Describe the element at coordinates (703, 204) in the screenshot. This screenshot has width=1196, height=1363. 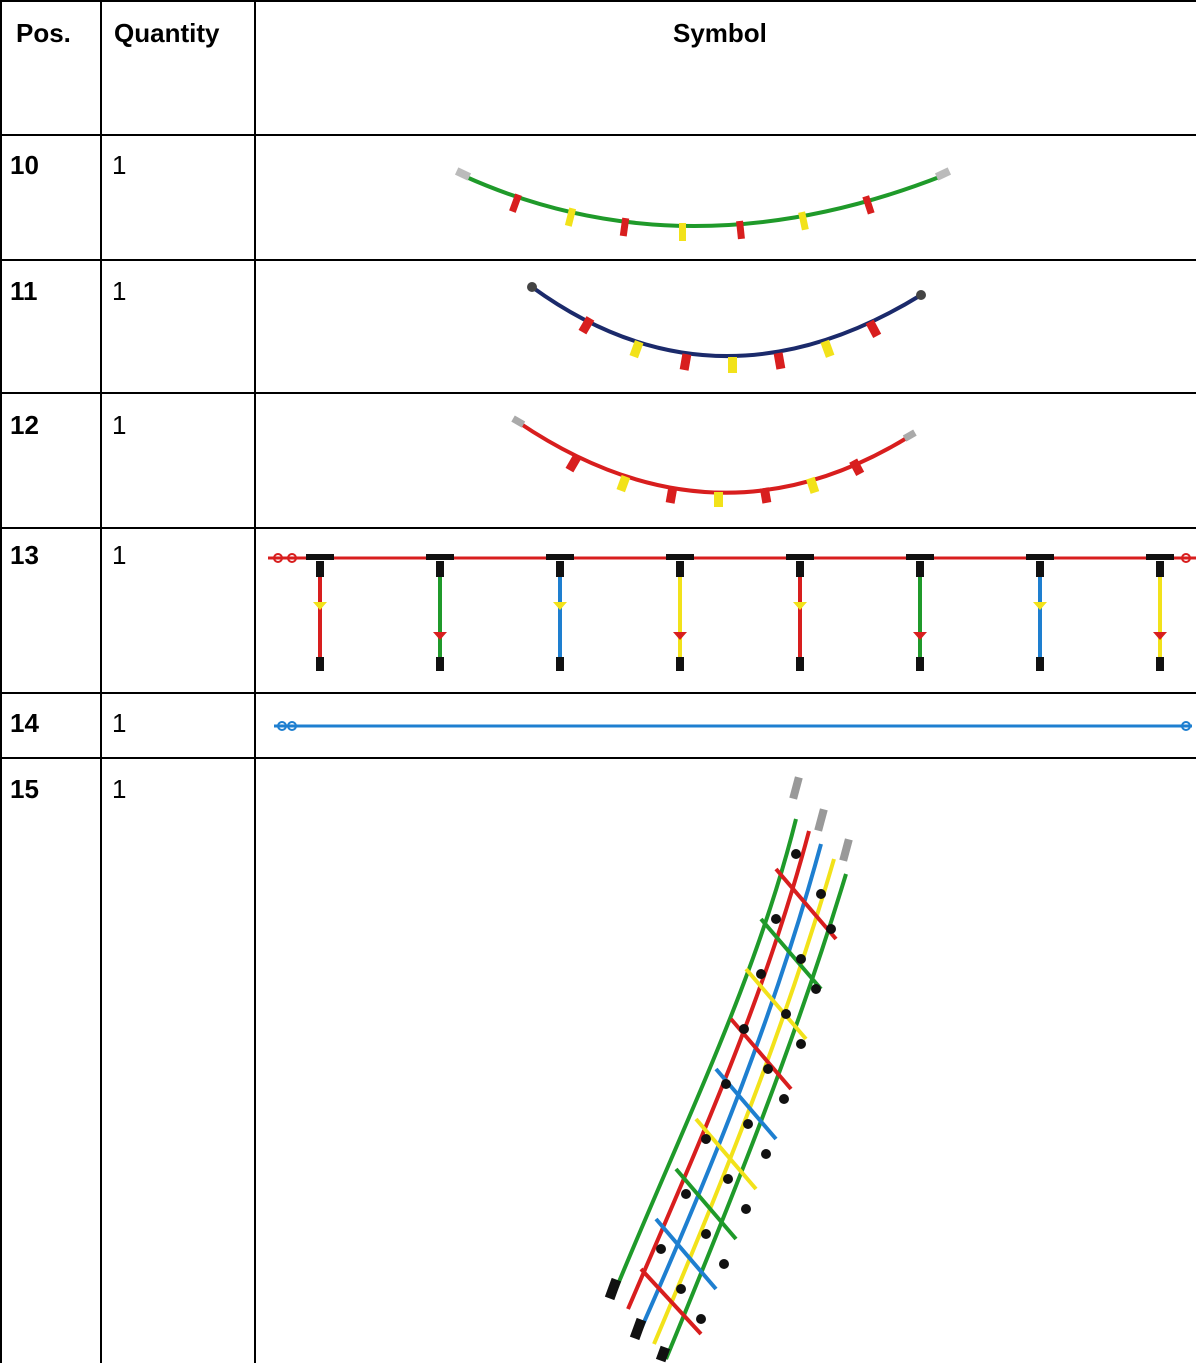
I see `green-rope-arc-icon` at that location.